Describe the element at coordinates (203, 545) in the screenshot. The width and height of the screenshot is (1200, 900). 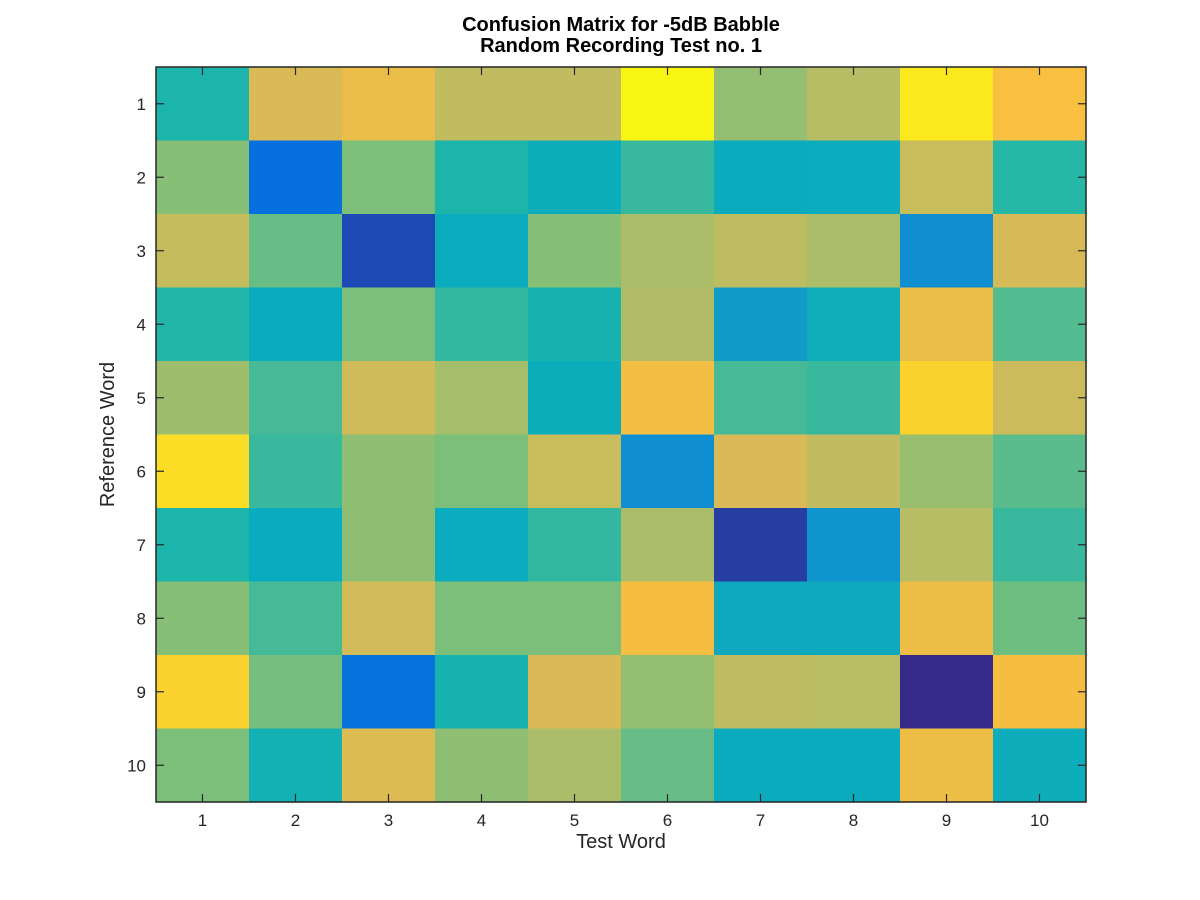
I see `heatmap-cell-r7-c1` at that location.